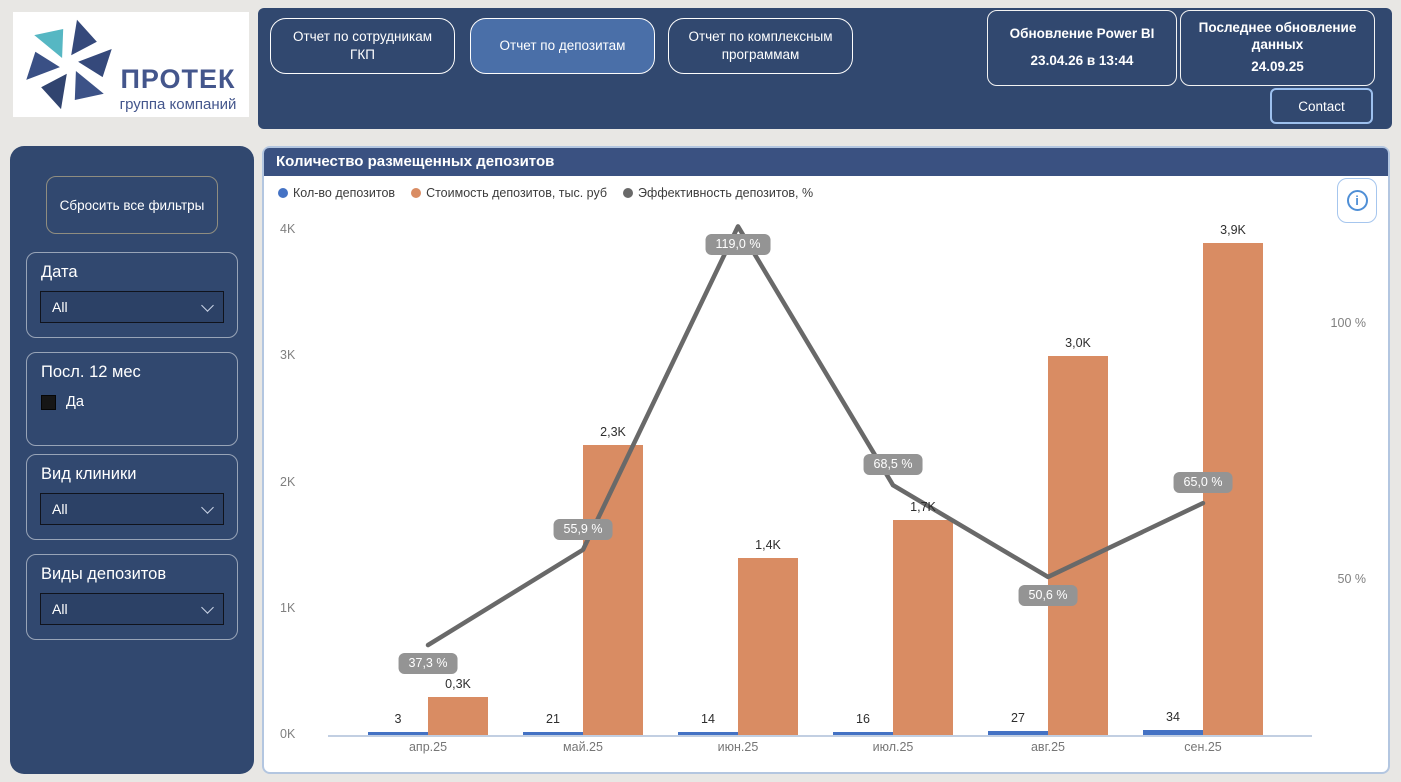 Image resolution: width=1401 pixels, height=782 pixels. I want to click on filter-card-date: Дата All, so click(132, 295).